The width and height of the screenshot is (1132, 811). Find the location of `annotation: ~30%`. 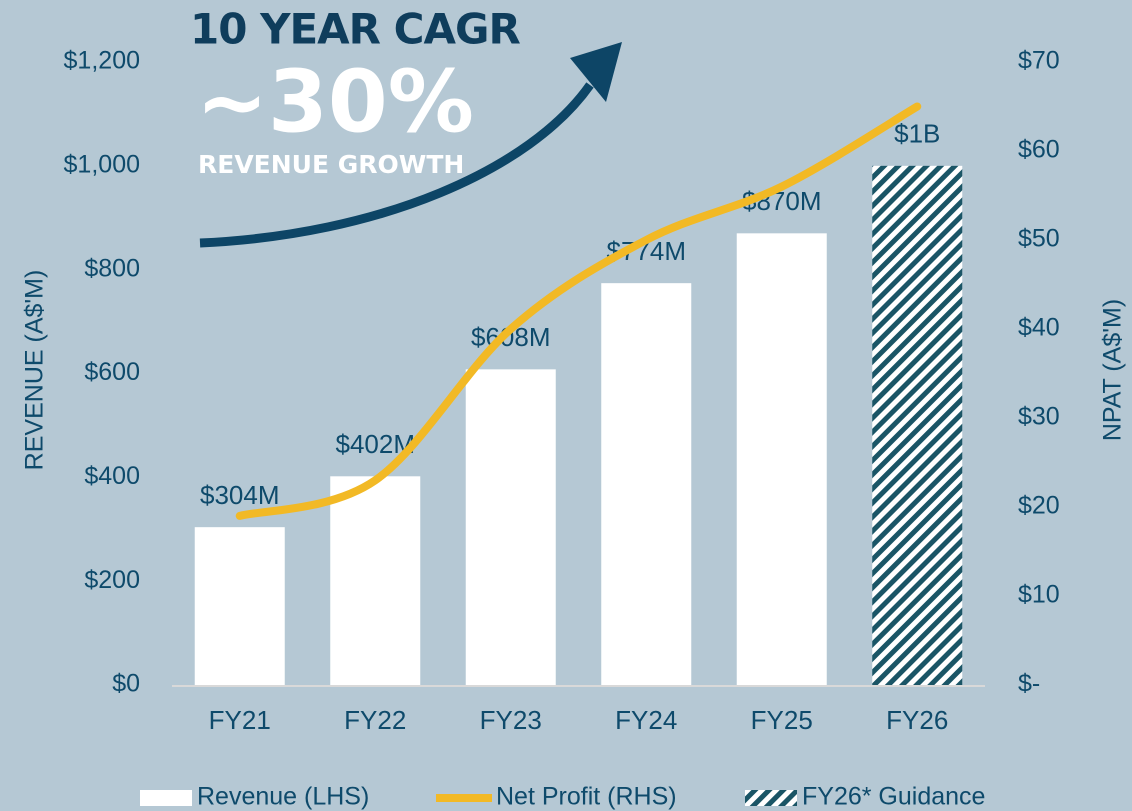

annotation: ~30% is located at coordinates (335, 102).